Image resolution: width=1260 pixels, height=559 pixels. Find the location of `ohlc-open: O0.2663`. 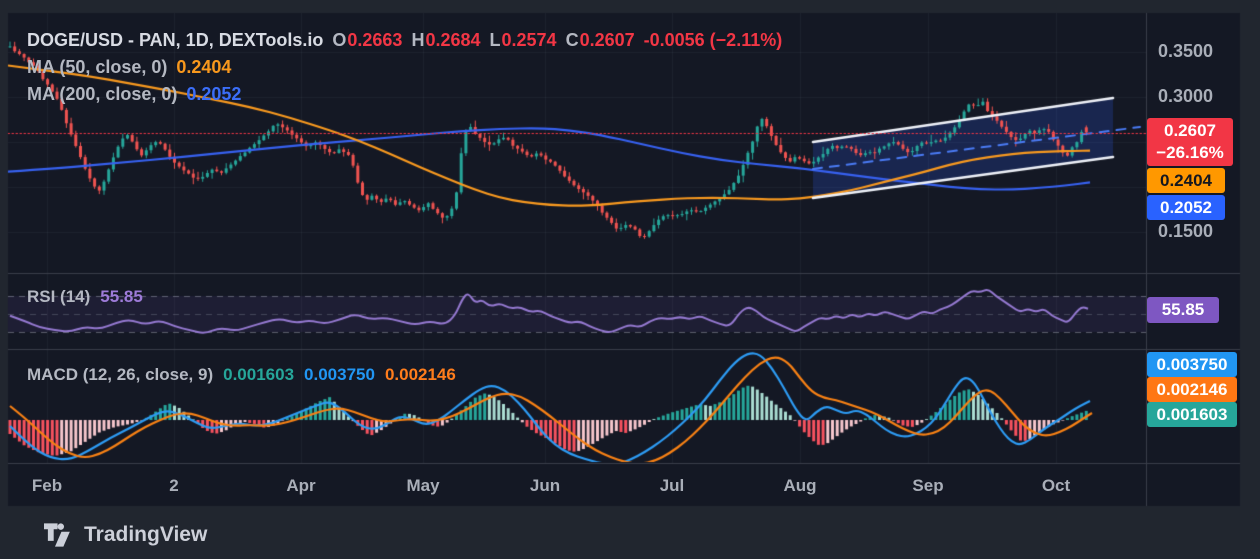

ohlc-open: O0.2663 is located at coordinates (367, 40).